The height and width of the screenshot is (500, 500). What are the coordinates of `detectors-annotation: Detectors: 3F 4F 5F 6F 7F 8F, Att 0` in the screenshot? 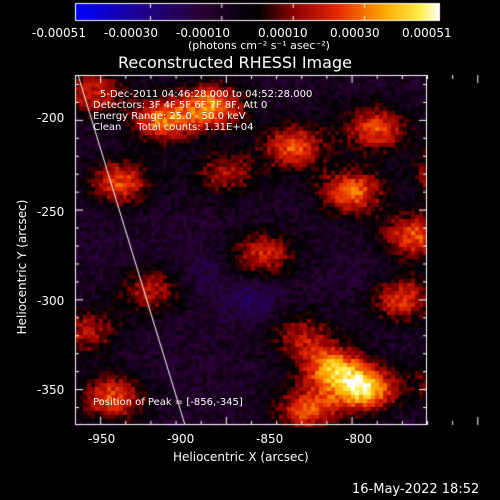 It's located at (180, 105).